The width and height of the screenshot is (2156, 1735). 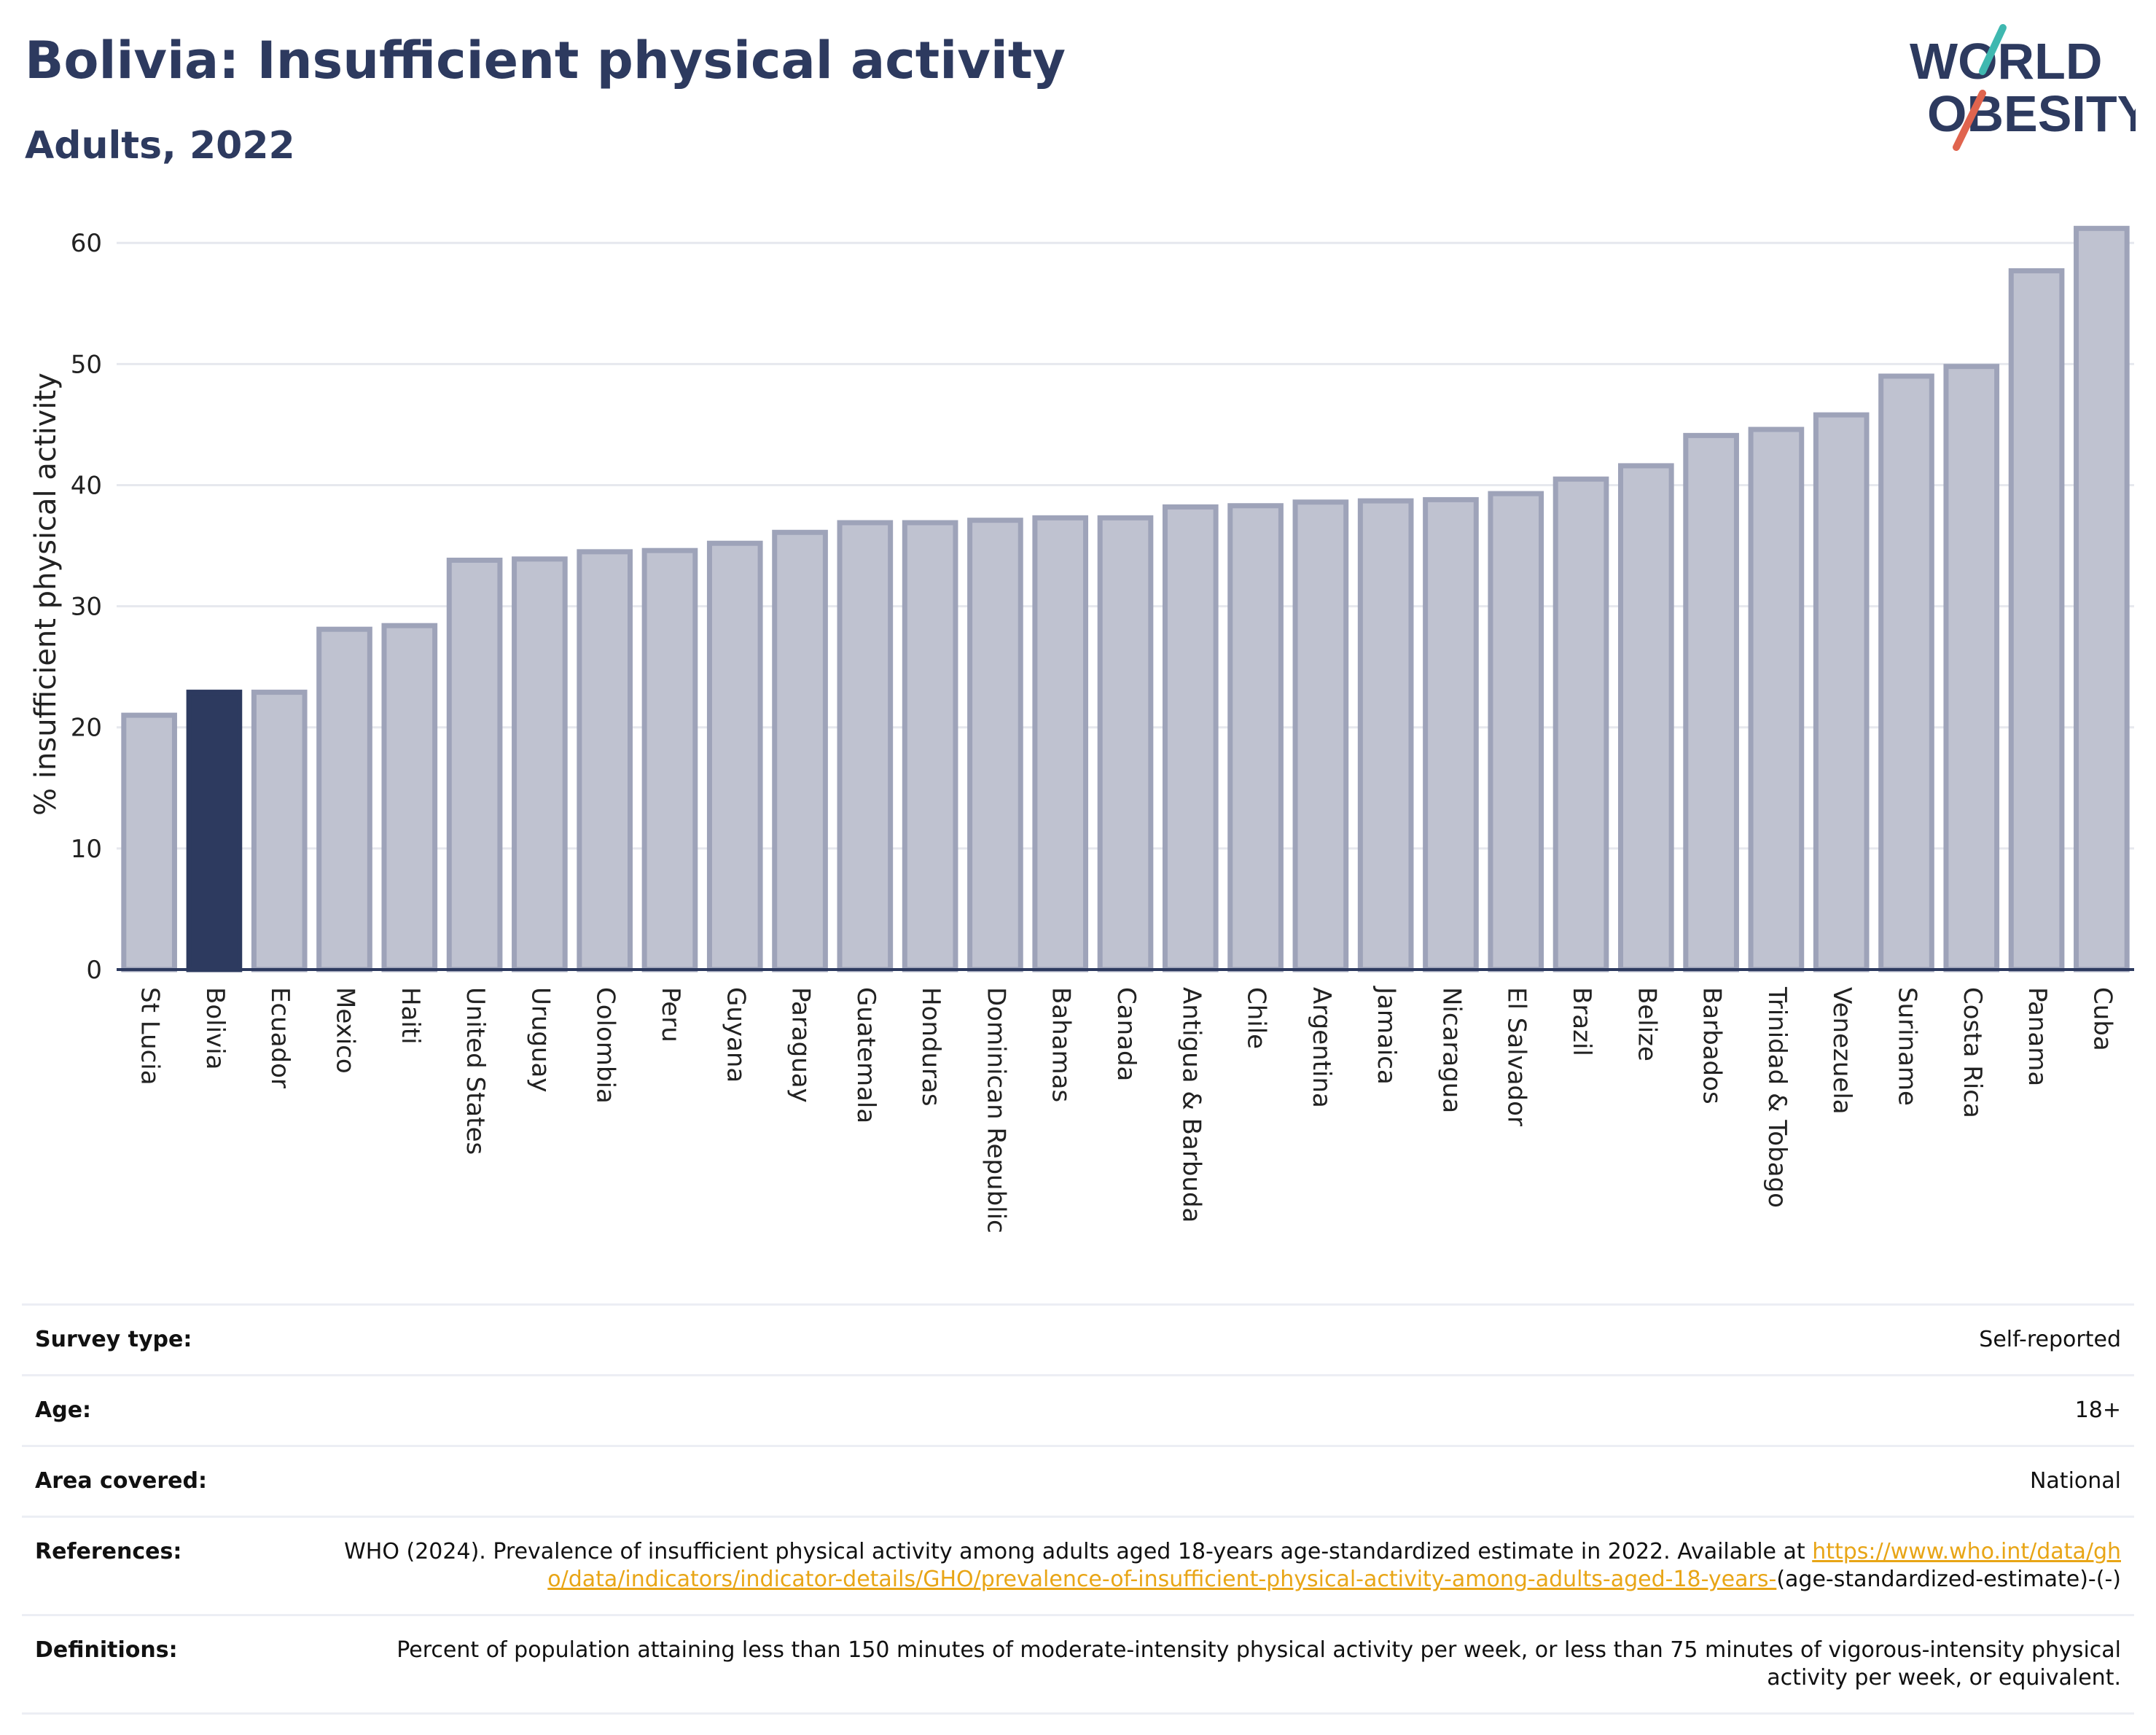 I want to click on x-tick-label: Nicaragua, so click(x=1452, y=1050).